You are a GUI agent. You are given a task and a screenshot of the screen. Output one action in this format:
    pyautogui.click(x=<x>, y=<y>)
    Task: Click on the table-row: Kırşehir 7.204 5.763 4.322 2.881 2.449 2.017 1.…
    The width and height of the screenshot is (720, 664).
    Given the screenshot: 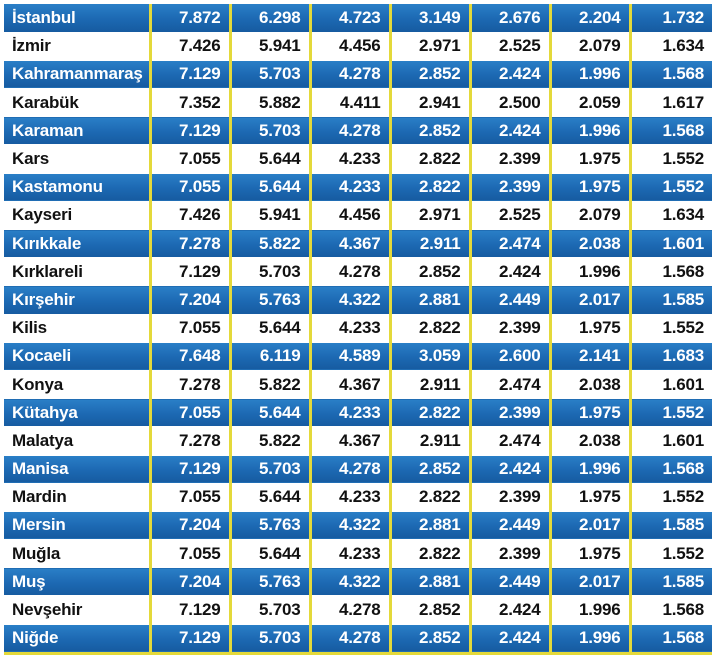 What is the action you would take?
    pyautogui.click(x=358, y=300)
    